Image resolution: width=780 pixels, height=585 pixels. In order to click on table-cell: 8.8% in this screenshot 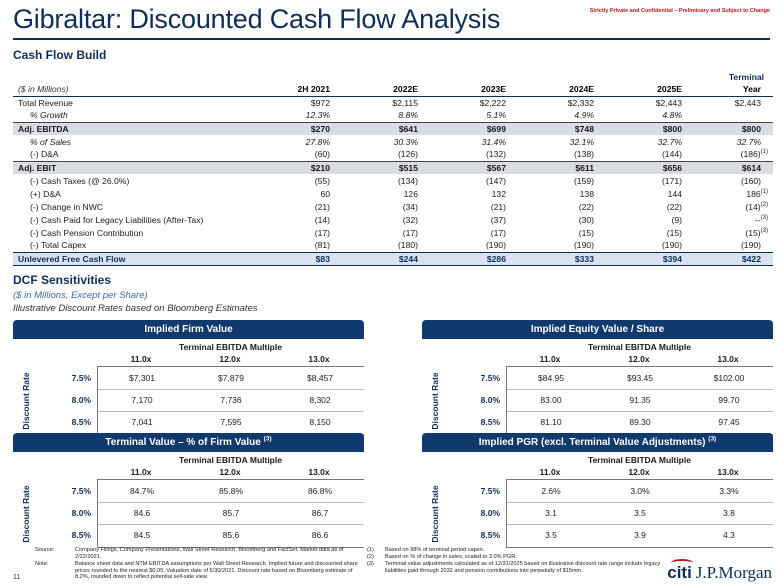, I will do `click(379, 115)`.